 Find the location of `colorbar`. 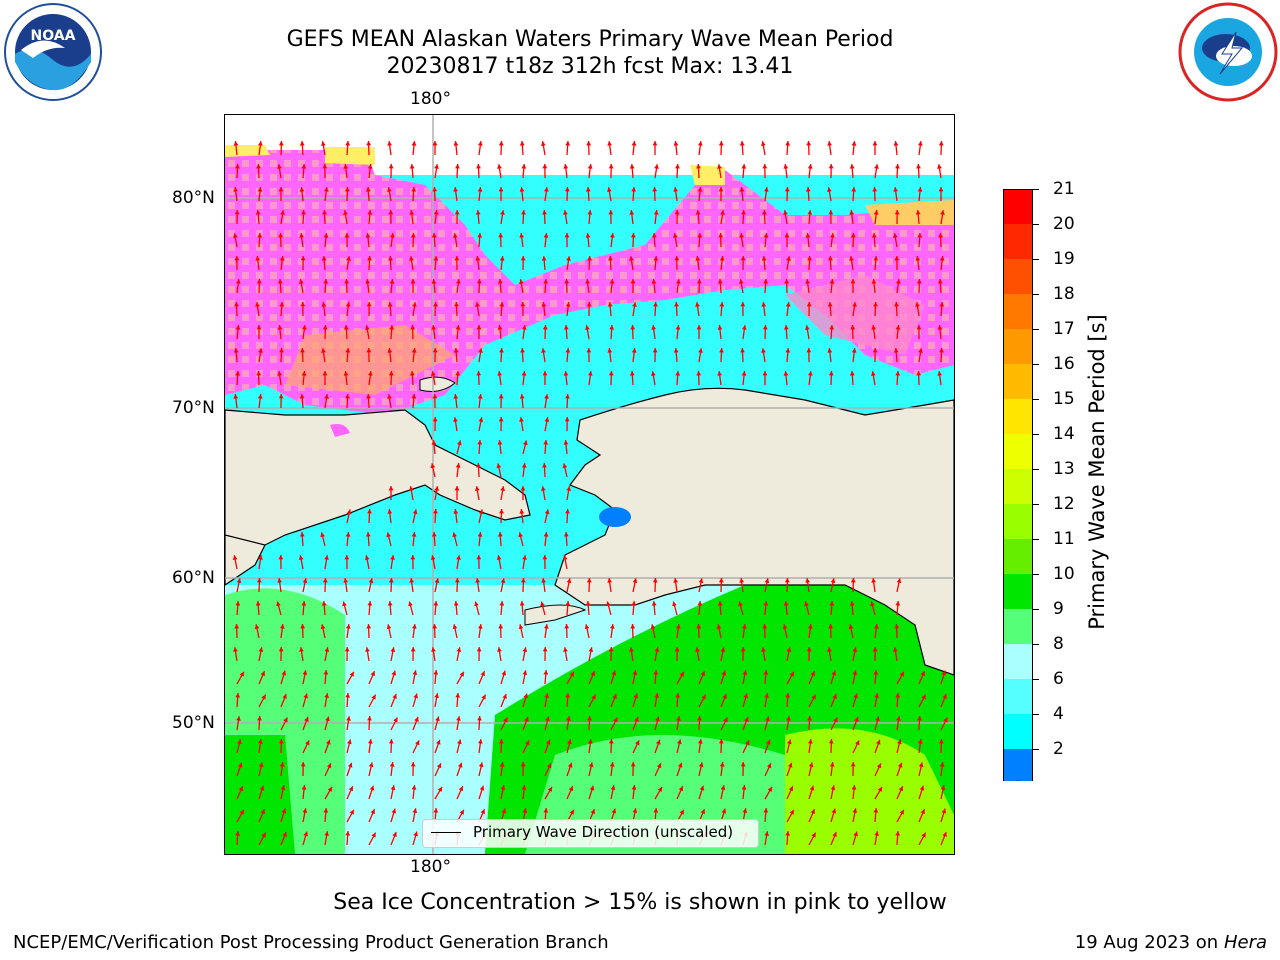

colorbar is located at coordinates (1018, 487).